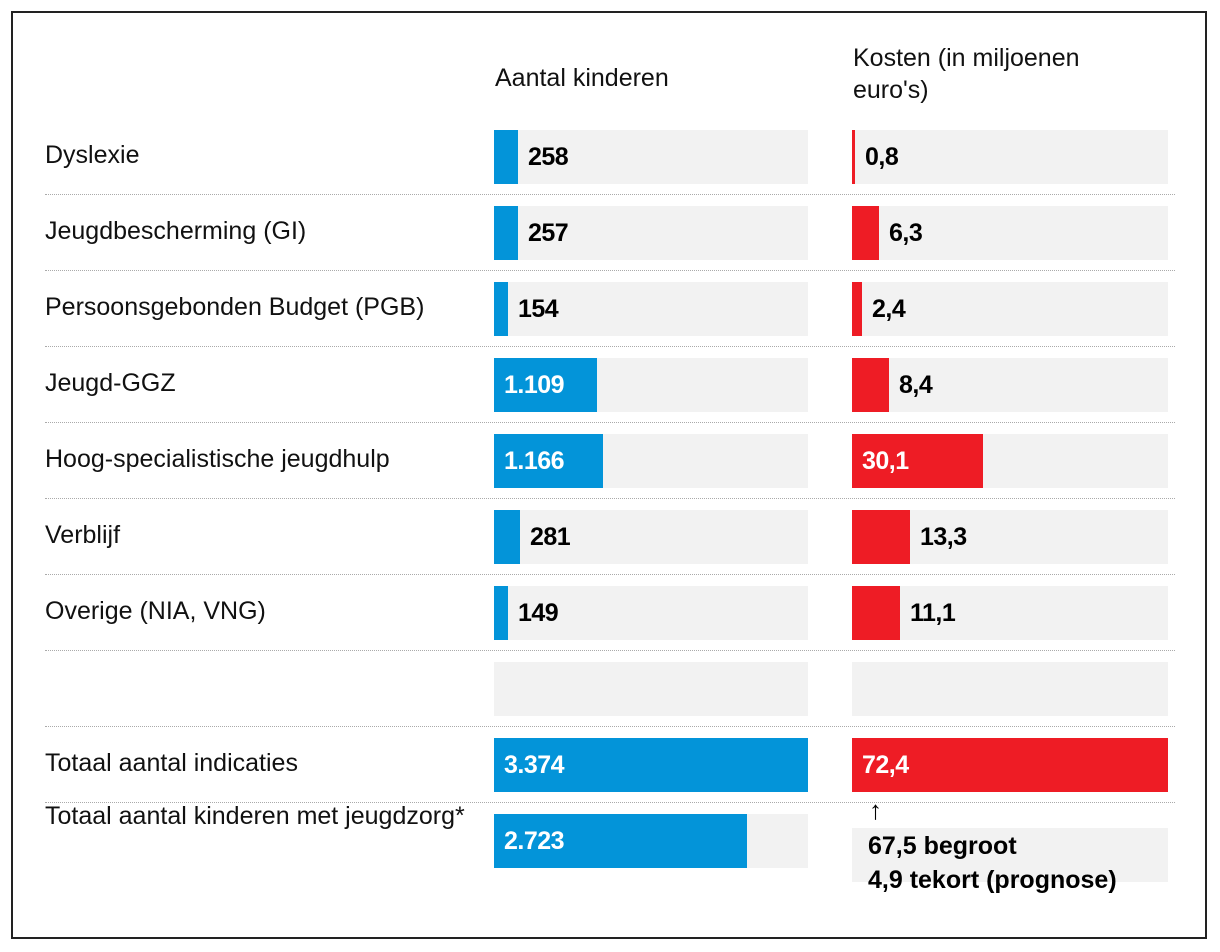 The height and width of the screenshot is (952, 1220). What do you see at coordinates (155, 611) in the screenshot?
I see `row-label: Overige (NIA, VNG)` at bounding box center [155, 611].